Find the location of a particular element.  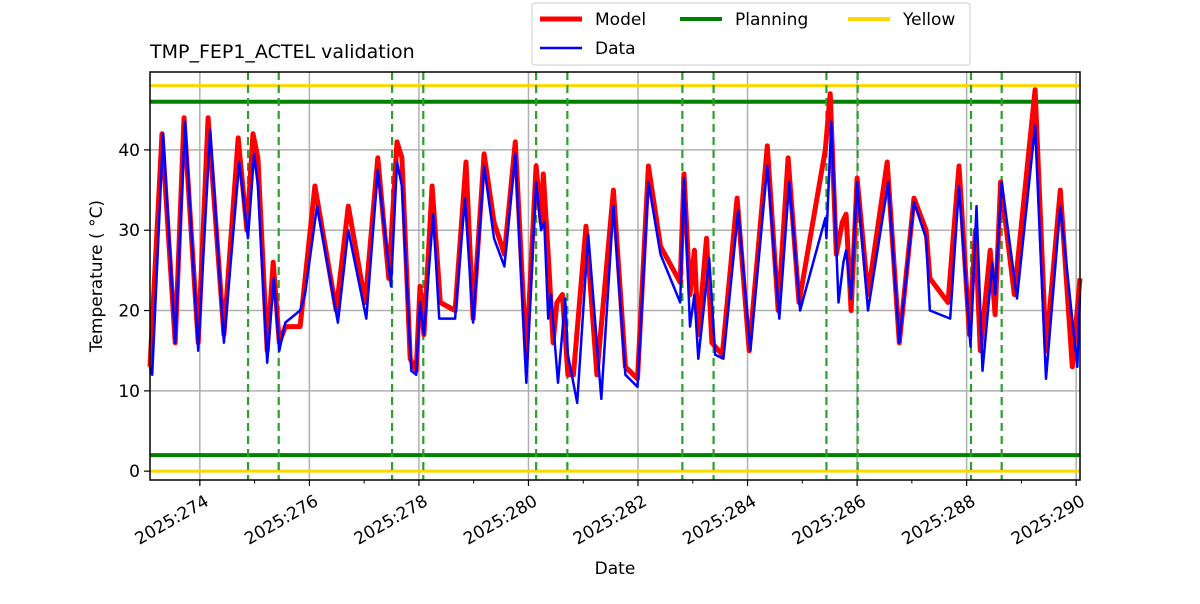

chart-title: TMP_FEP1_ACTEL validation is located at coordinates (282, 52).